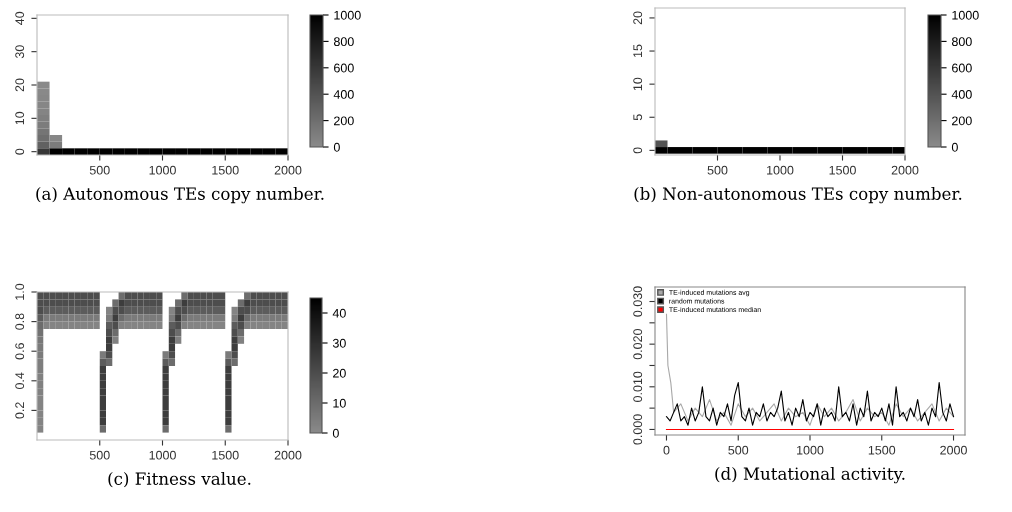 This screenshot has height=512, width=1012. I want to click on y-tick-label: 0.000, so click(638, 429).